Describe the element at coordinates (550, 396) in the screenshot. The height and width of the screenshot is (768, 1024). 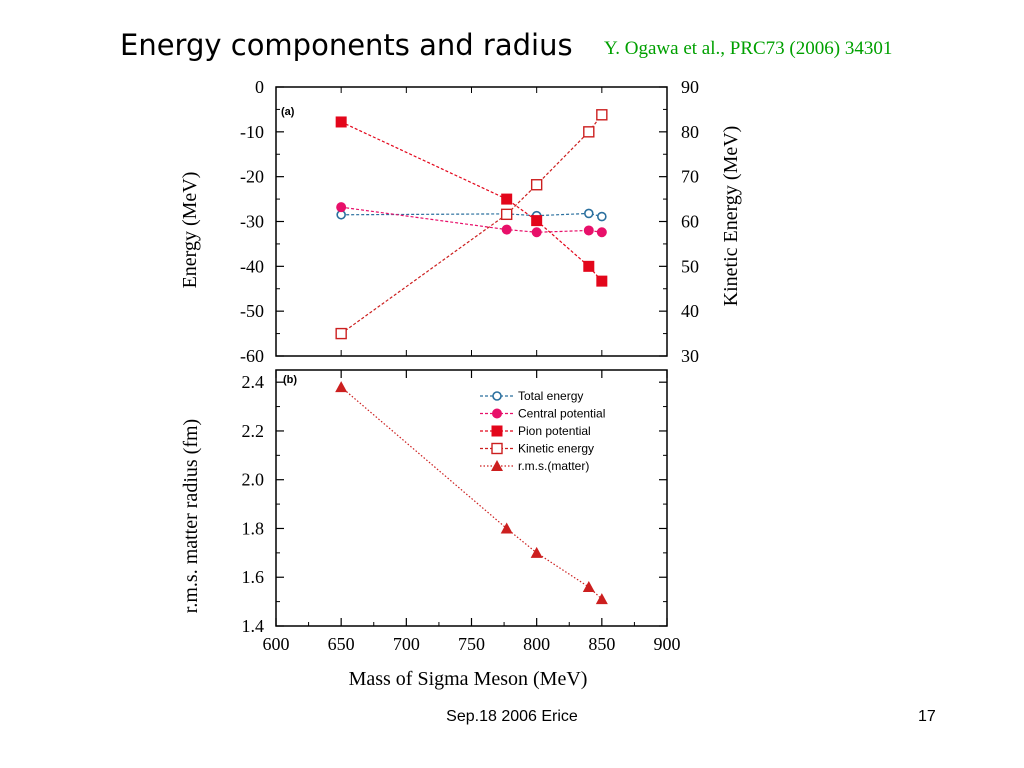
I see `legend-label-total-energy: Total energy` at that location.